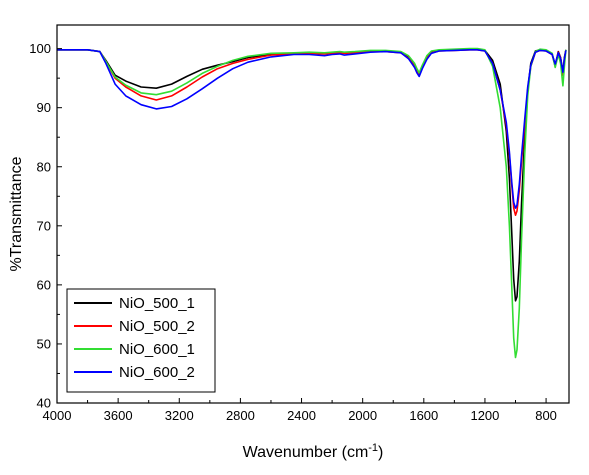 This screenshot has width=589, height=475. What do you see at coordinates (362, 415) in the screenshot?
I see `x-tick-label: 2000` at bounding box center [362, 415].